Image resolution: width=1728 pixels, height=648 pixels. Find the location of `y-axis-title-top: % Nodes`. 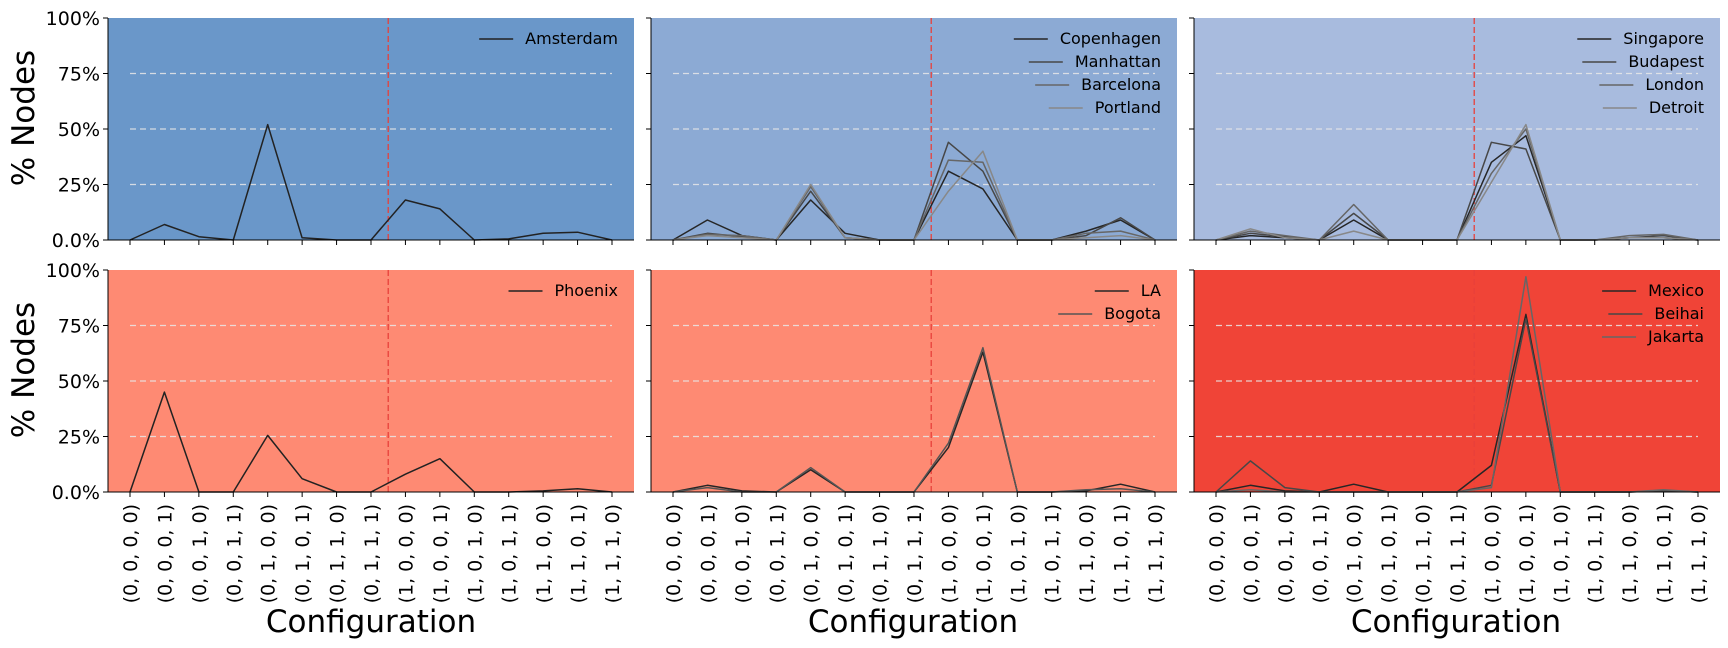

y-axis-title-top: % Nodes is located at coordinates (24, 118).